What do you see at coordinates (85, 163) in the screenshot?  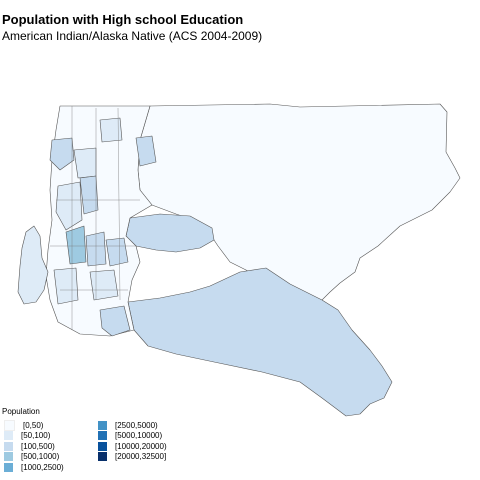 I see `region-west-b` at bounding box center [85, 163].